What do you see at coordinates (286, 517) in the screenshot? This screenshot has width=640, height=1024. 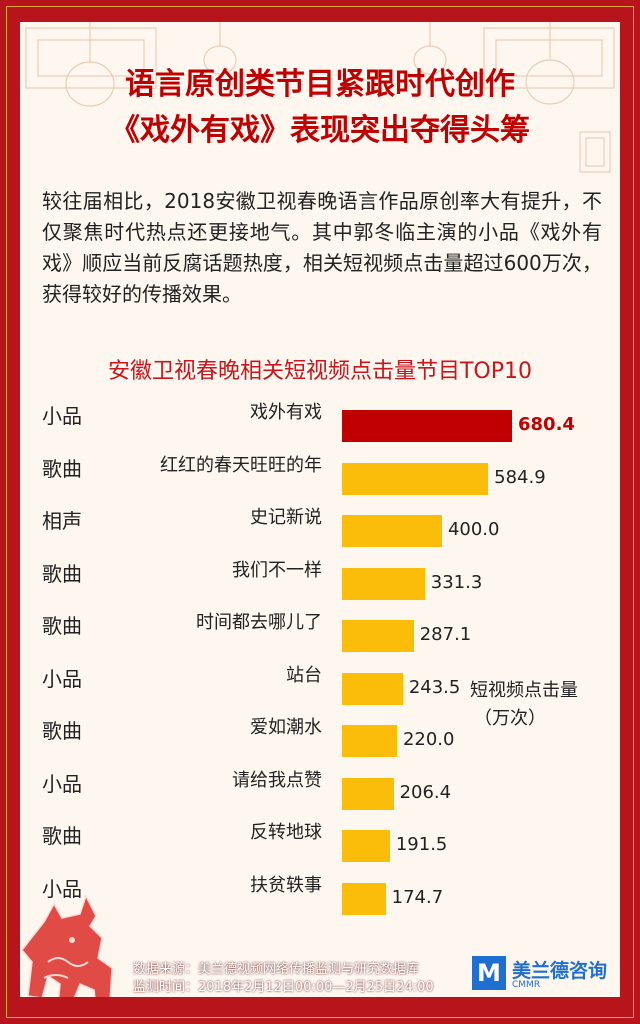 I see `program-label: 史记新说` at bounding box center [286, 517].